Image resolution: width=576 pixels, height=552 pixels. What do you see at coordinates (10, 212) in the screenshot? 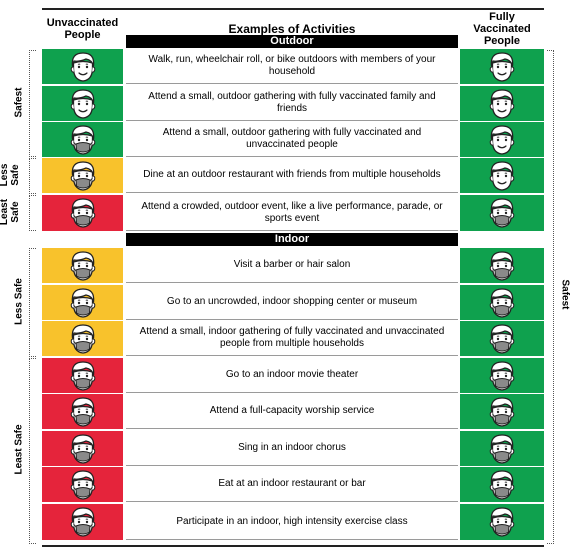
I see `label-least-safe-outdoor: Least Safe` at bounding box center [10, 212].